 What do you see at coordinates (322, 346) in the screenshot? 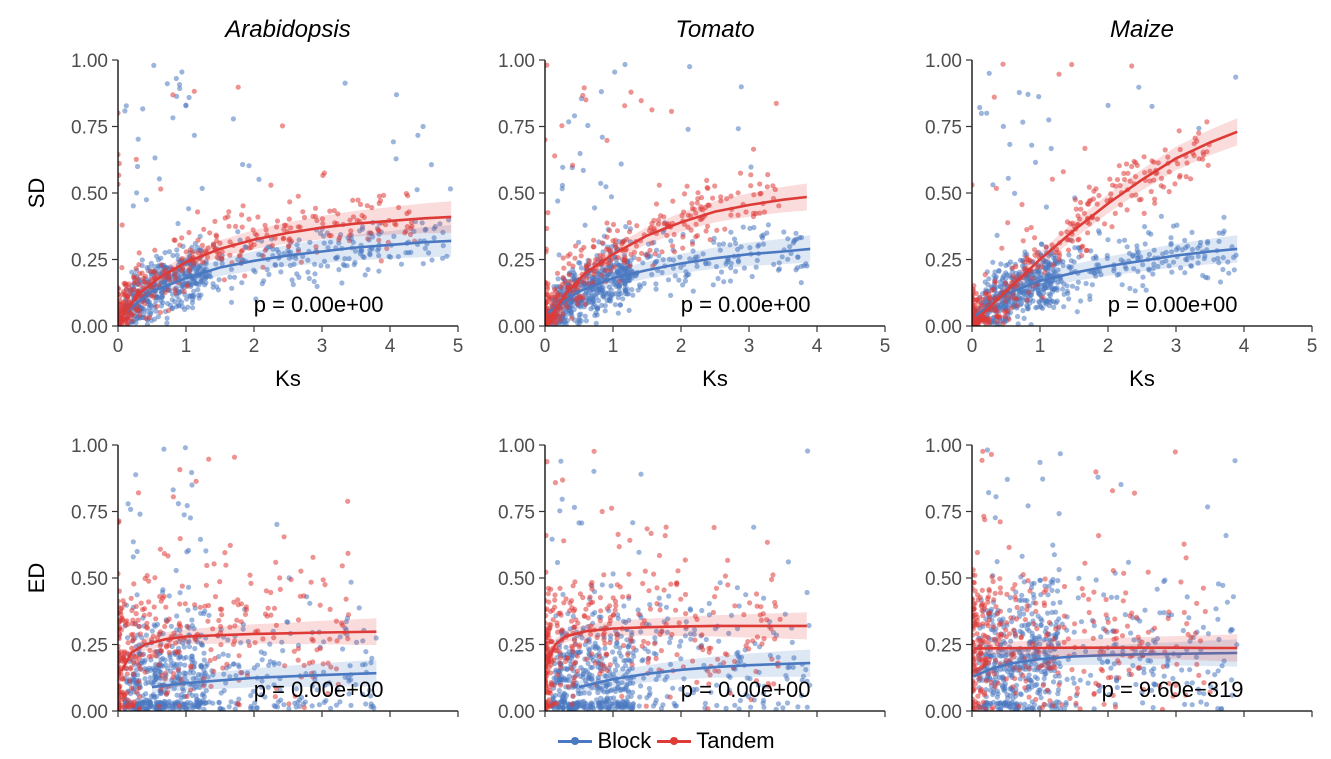
I see `x-tick-label: 3` at bounding box center [322, 346].